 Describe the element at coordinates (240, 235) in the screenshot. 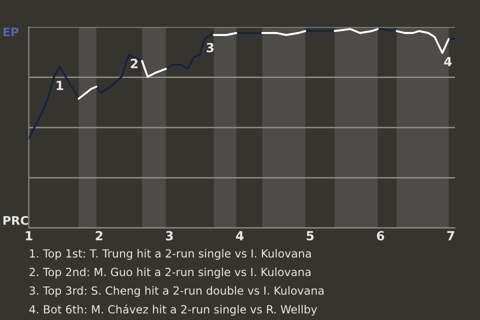

I see `x-tick-label: 4` at that location.